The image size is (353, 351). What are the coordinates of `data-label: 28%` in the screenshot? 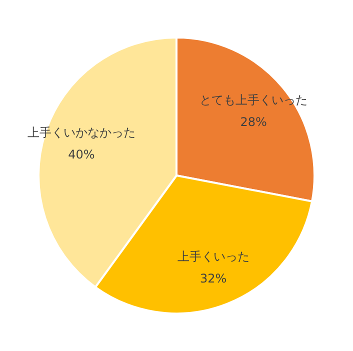 It's located at (253, 121).